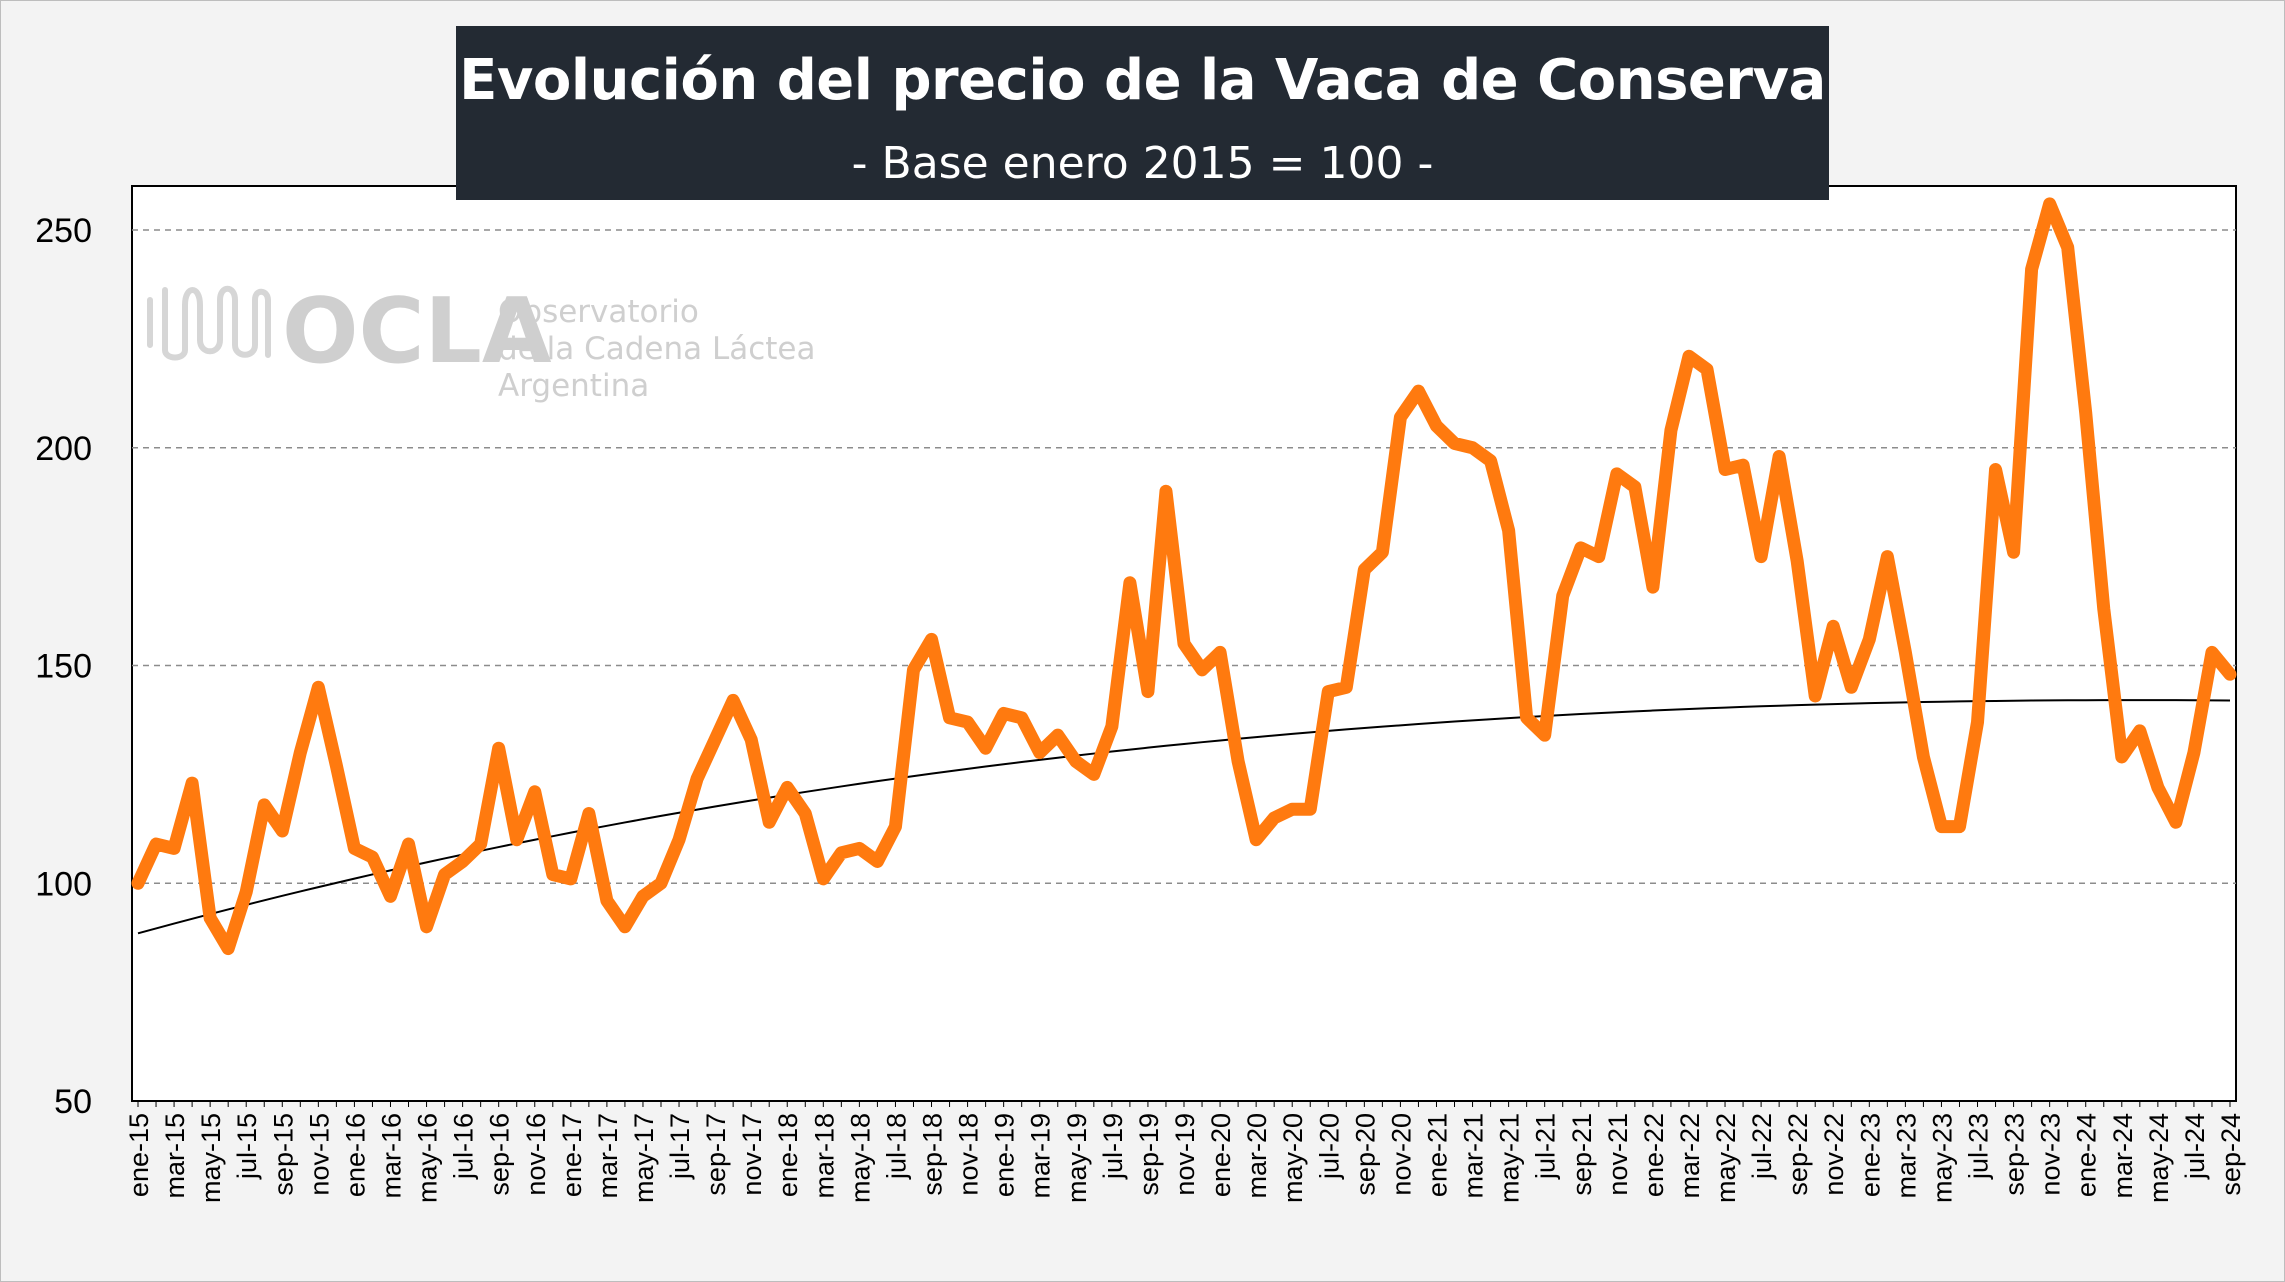  What do you see at coordinates (1005, 1155) in the screenshot?
I see `x-tick-label: ene-19` at bounding box center [1005, 1155].